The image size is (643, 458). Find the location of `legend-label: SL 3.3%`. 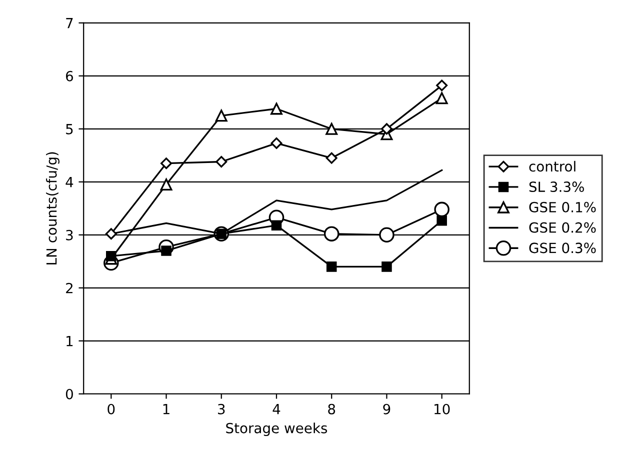

legend-label: SL 3.3% is located at coordinates (556, 187).